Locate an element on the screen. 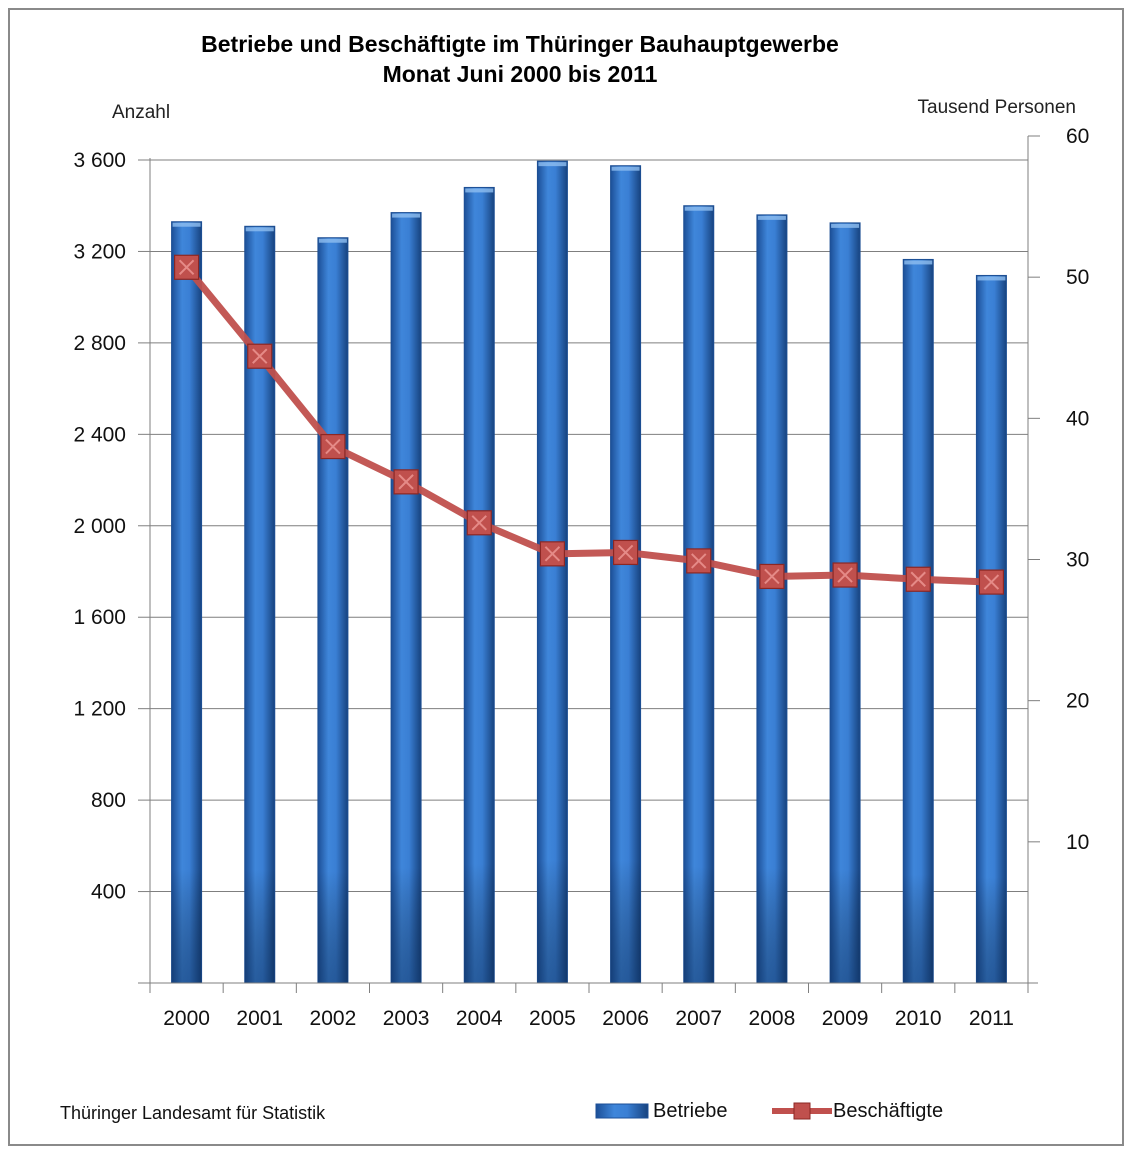 The height and width of the screenshot is (1153, 1132). bar-shade-2008 is located at coordinates (771, 598).